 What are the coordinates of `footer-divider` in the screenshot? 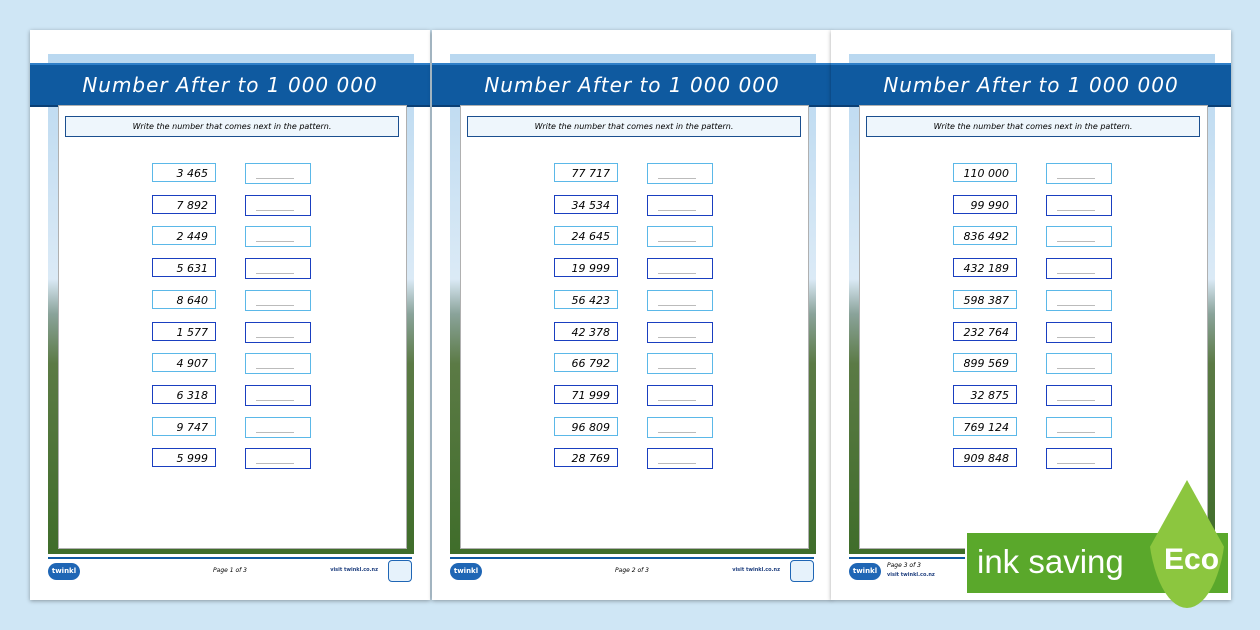 It's located at (230, 558).